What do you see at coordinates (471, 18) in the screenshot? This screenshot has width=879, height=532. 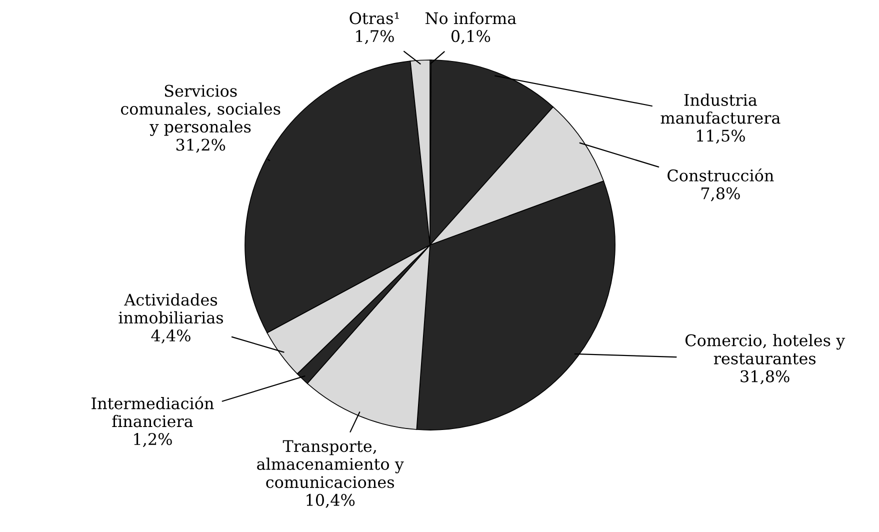 I see `slice-label: No informa` at bounding box center [471, 18].